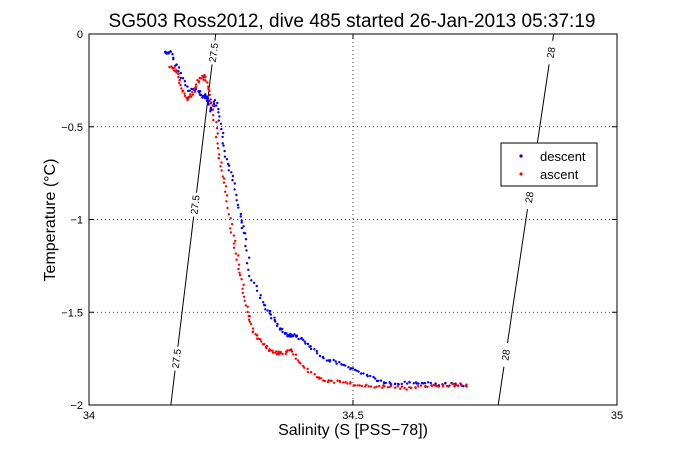 This screenshot has width=681, height=454. Describe the element at coordinates (80, 35) in the screenshot. I see `y-tick-label: 0` at that location.